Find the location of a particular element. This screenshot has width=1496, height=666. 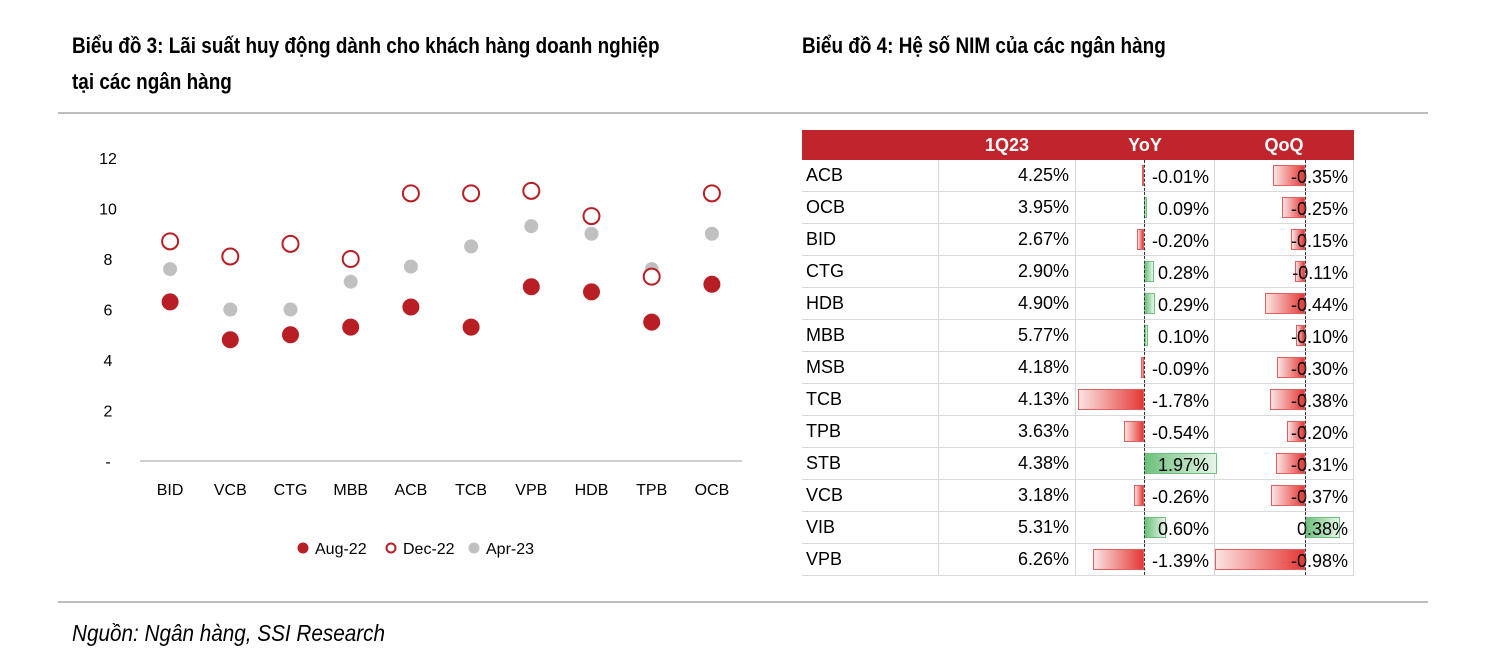

bottom-divider is located at coordinates (743, 602).